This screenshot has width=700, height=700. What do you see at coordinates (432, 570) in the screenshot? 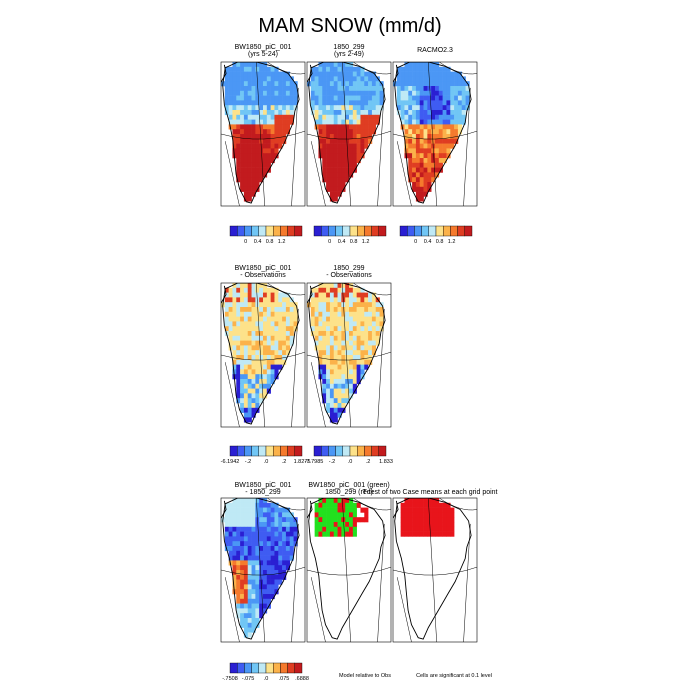
I see `meridian-line` at bounding box center [432, 570].